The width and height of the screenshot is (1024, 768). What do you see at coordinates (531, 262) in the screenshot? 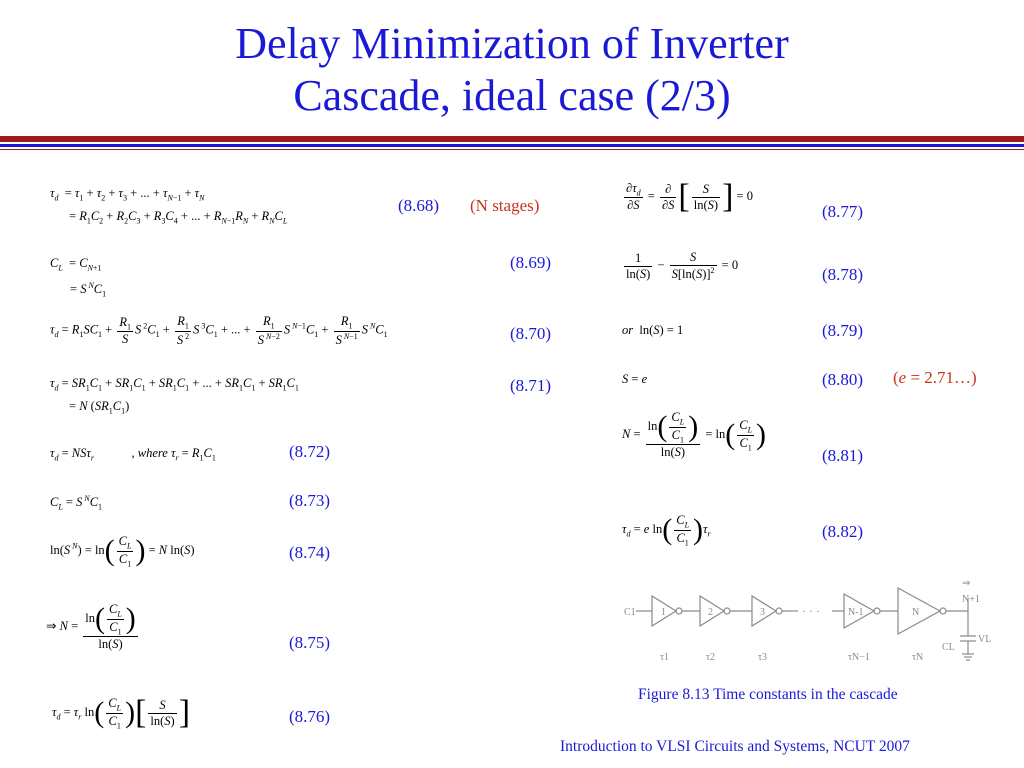
I see `equation-number: (8.69)` at bounding box center [531, 262].